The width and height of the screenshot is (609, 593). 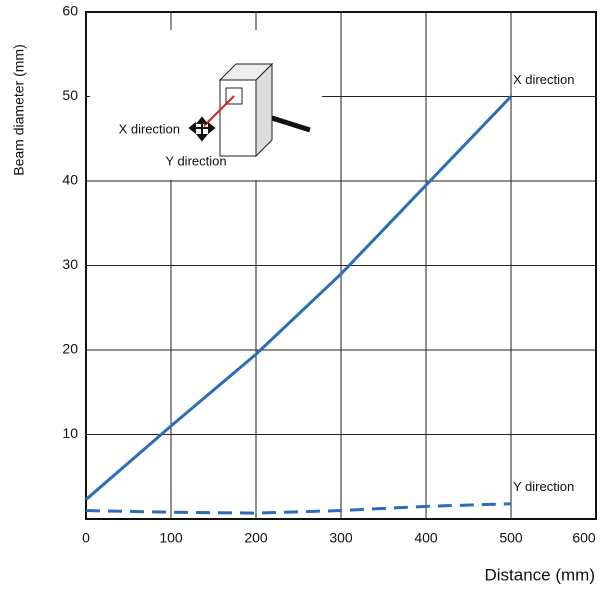 What do you see at coordinates (584, 538) in the screenshot?
I see `x-tick-label: 600` at bounding box center [584, 538].